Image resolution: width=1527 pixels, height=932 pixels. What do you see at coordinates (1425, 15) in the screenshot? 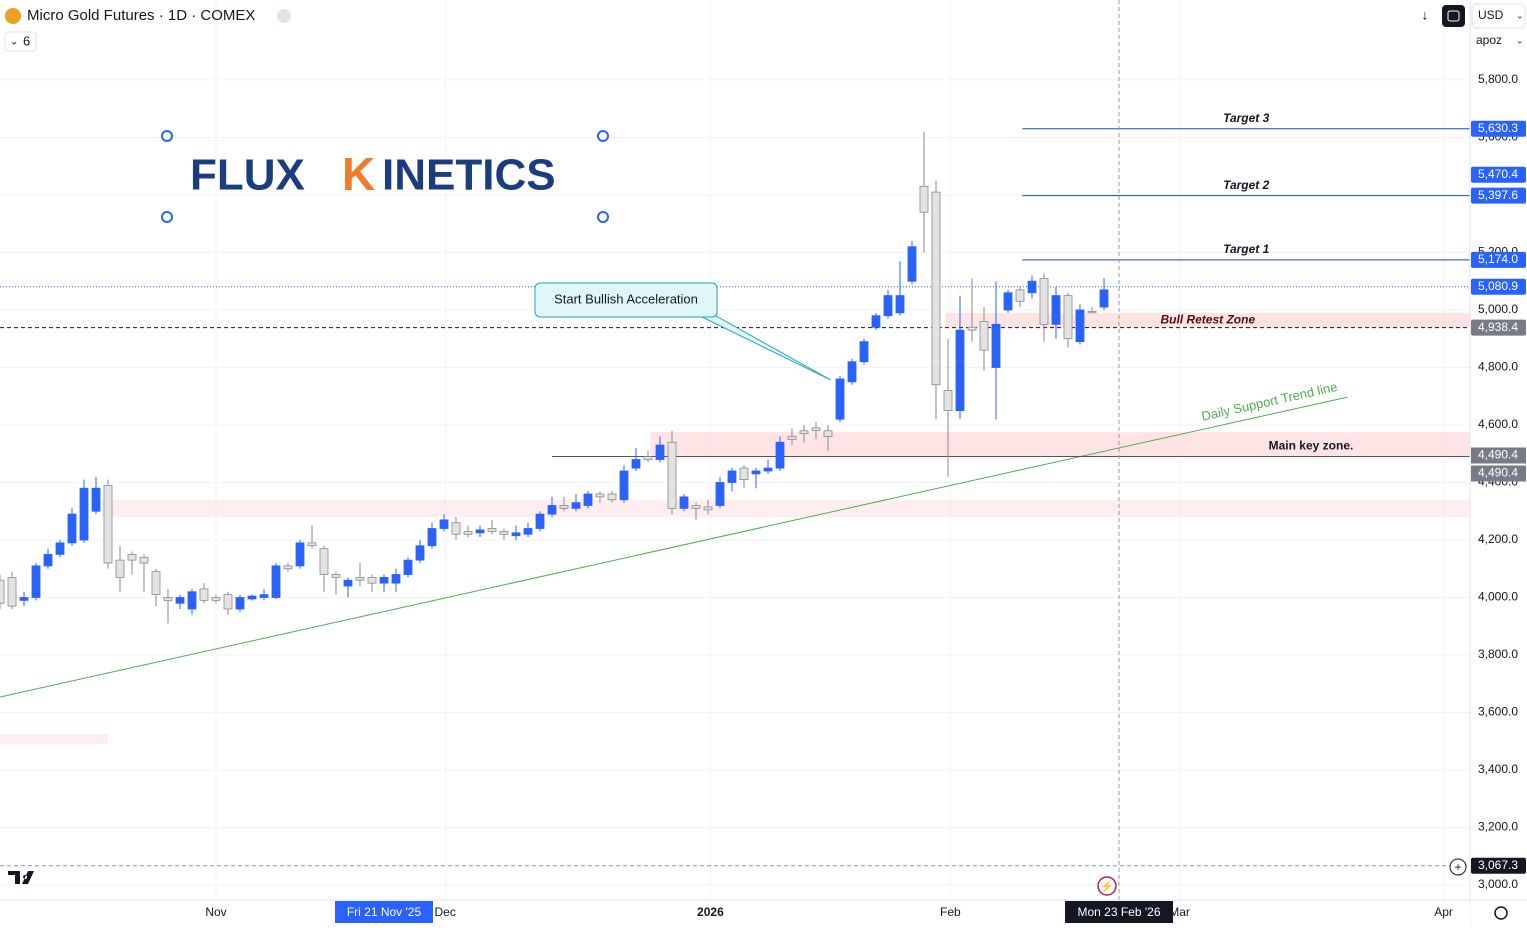
I see `download-button: ↓` at bounding box center [1425, 15].